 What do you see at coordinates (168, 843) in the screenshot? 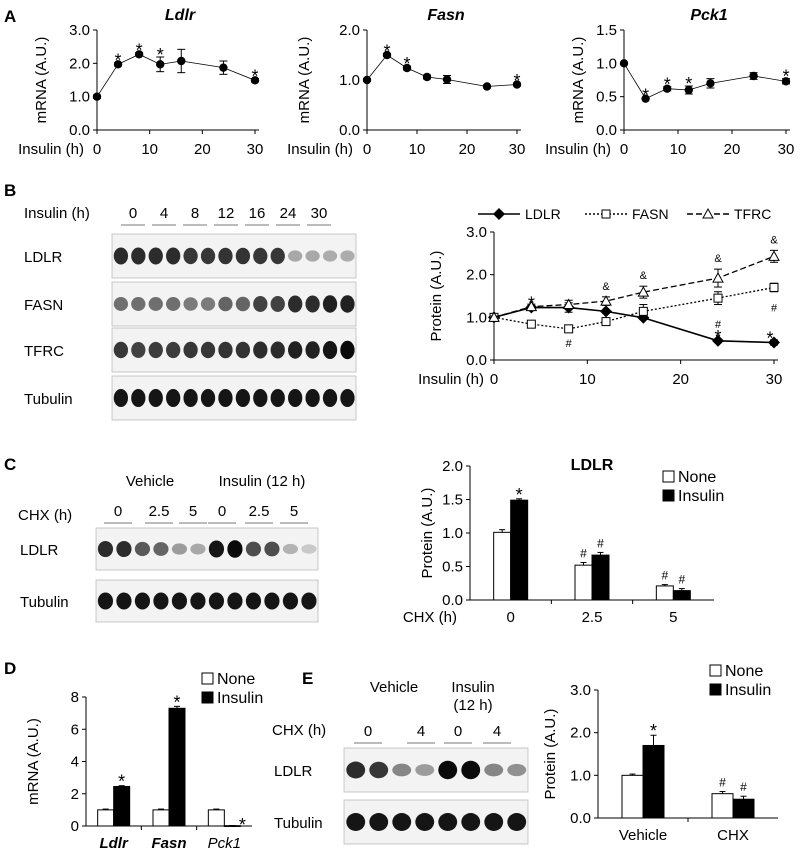
I see `D-category-label: Fasn` at bounding box center [168, 843].